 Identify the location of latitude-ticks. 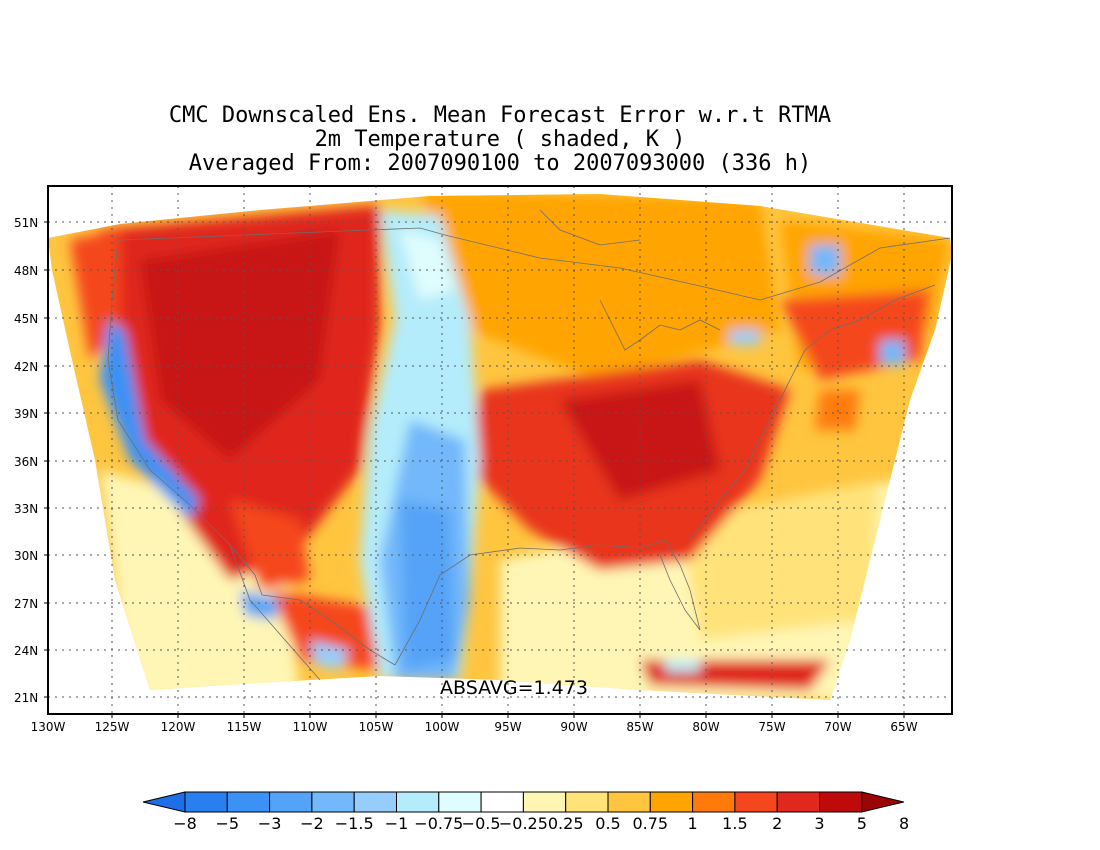
(46, 459).